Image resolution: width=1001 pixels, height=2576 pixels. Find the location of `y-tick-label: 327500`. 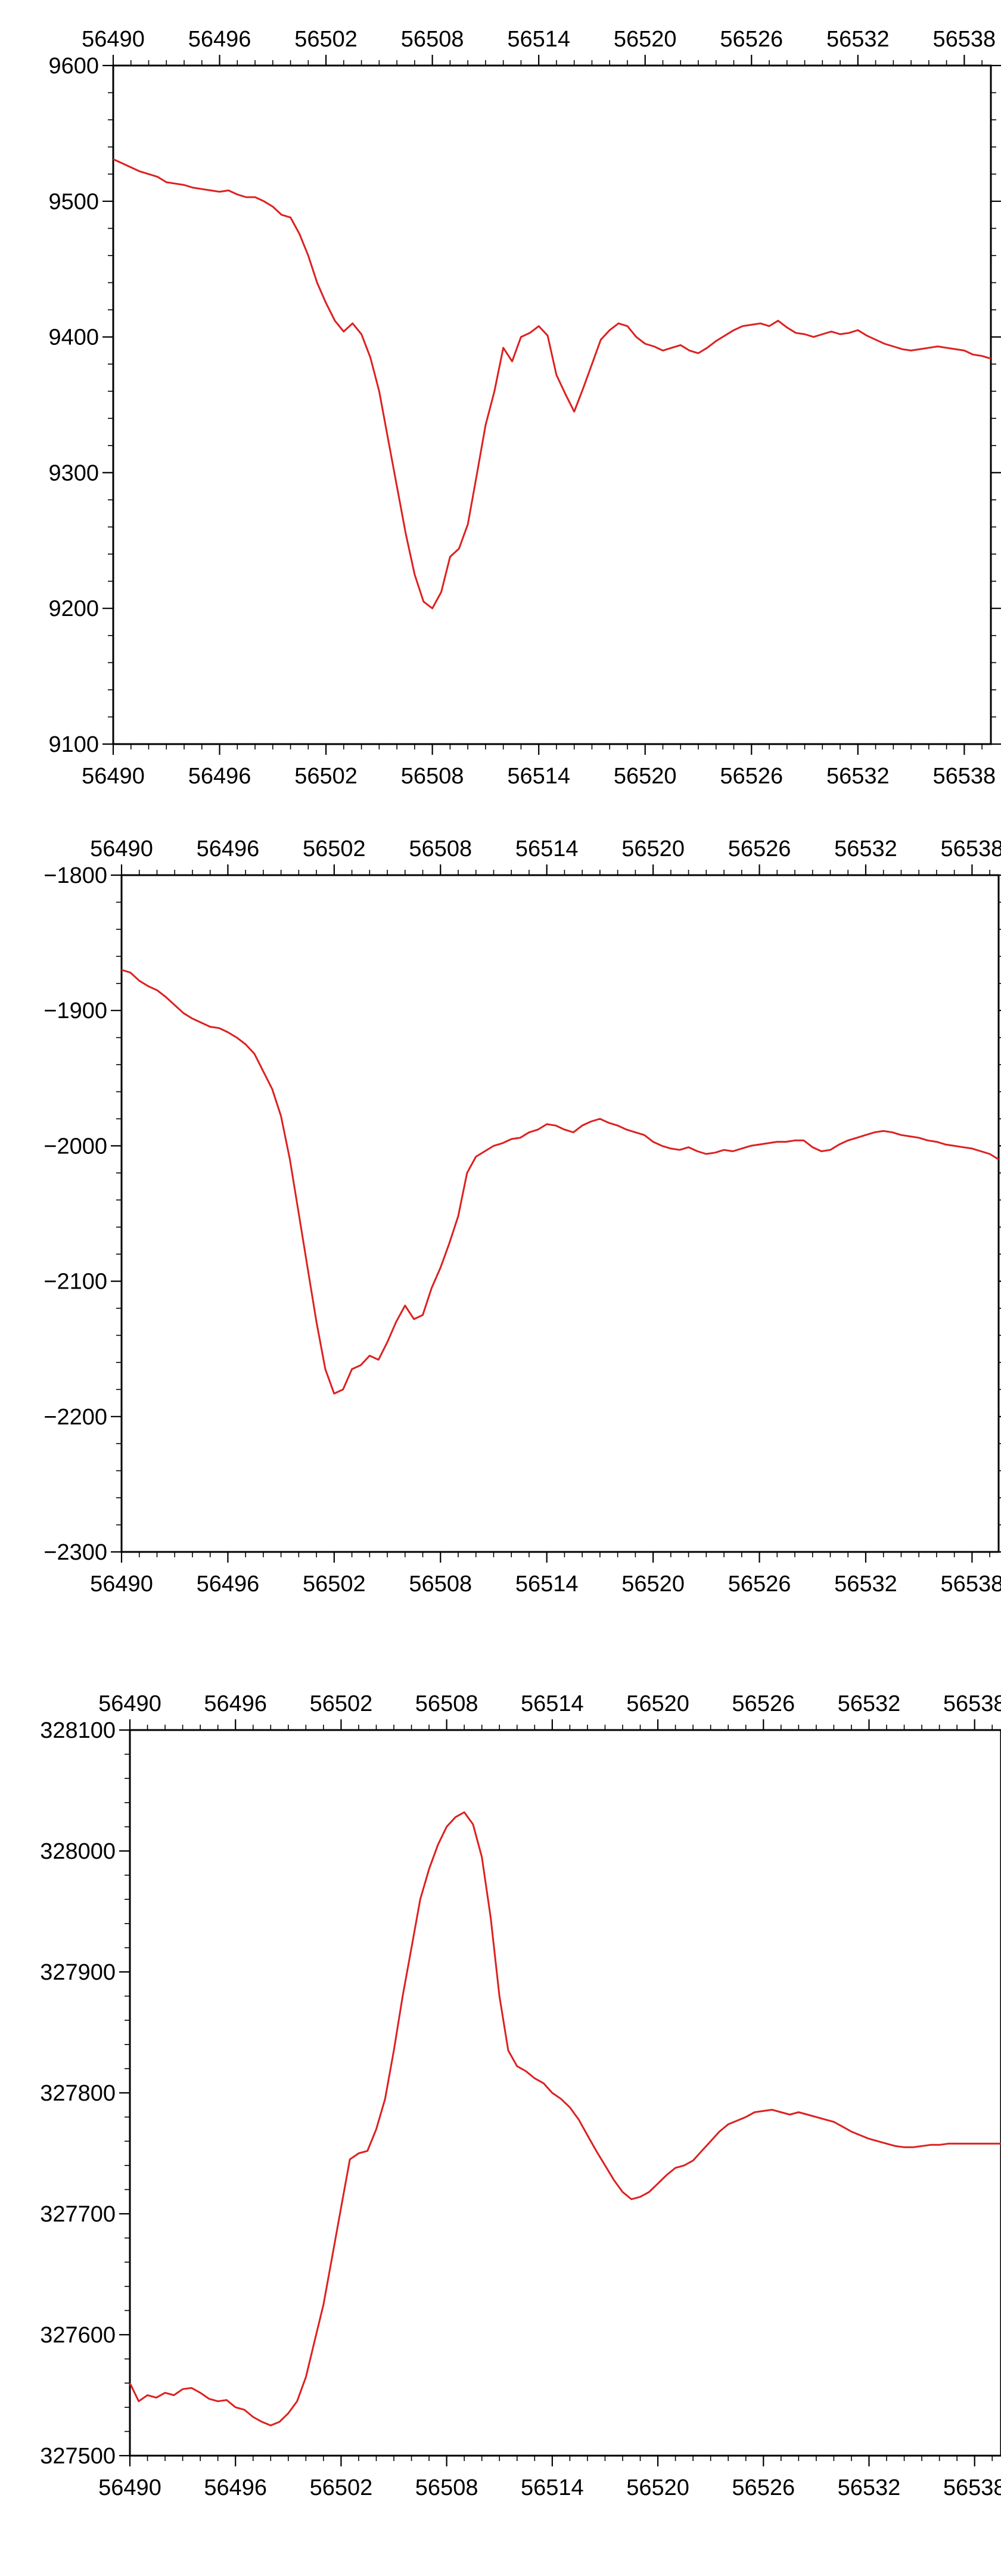

y-tick-label: 327500 is located at coordinates (78, 2456).